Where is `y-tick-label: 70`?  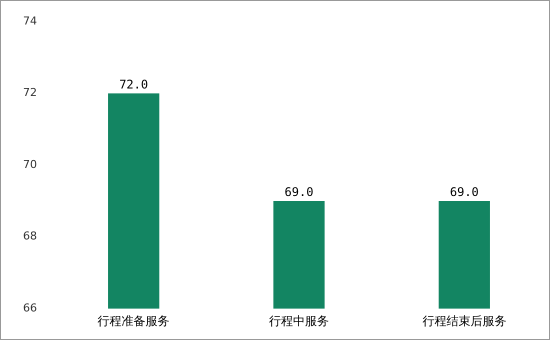 y-tick-label: 70 is located at coordinates (29, 164).